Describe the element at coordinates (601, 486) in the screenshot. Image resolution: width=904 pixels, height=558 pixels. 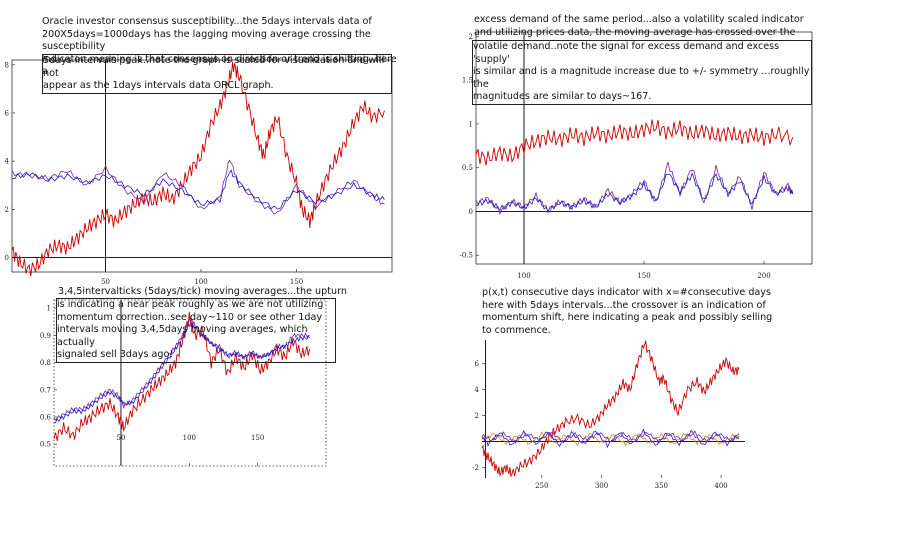
I see `bottom-right-xtick-label: 300` at that location.